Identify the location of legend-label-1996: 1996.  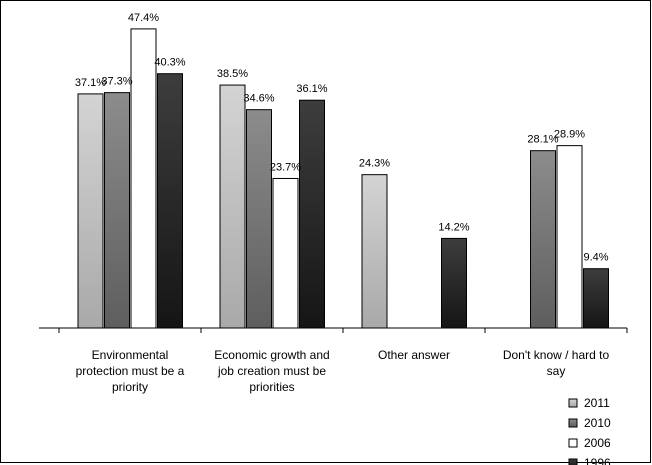
(597, 460).